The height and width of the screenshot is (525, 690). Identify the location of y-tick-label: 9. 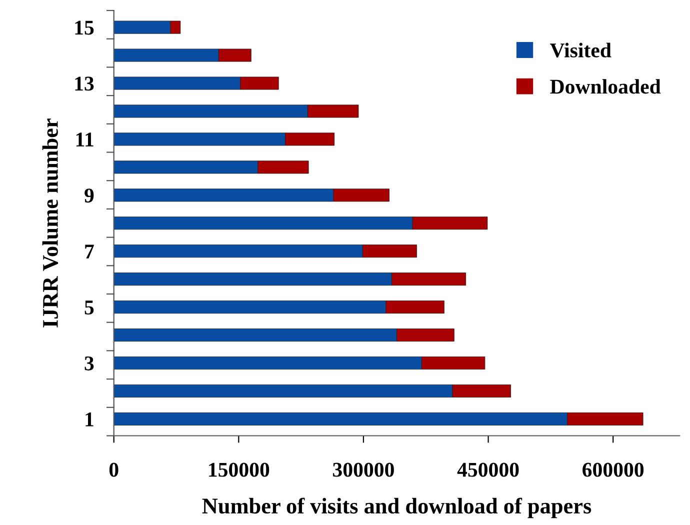
(89, 195).